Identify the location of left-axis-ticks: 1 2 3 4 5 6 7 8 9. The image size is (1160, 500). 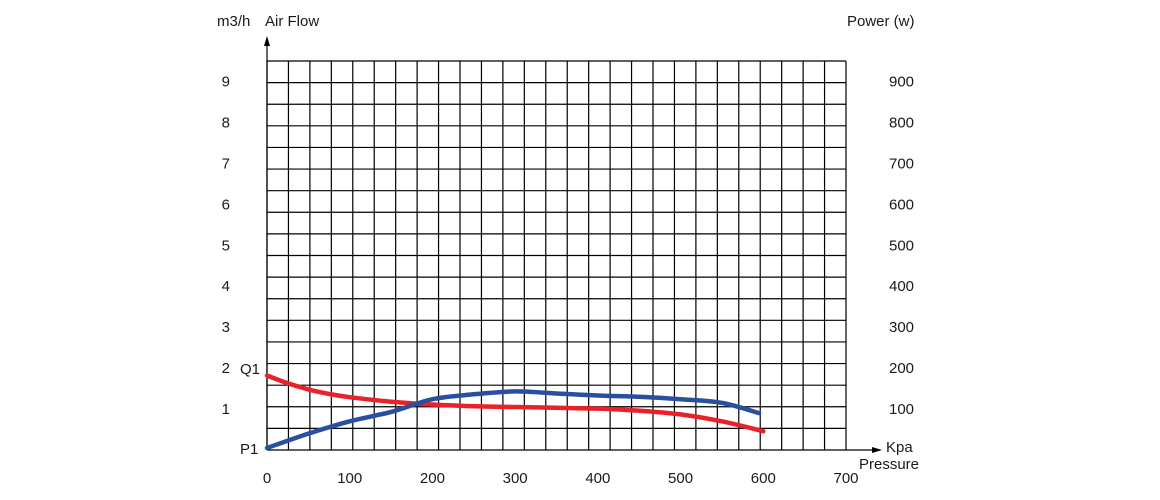
(226, 245).